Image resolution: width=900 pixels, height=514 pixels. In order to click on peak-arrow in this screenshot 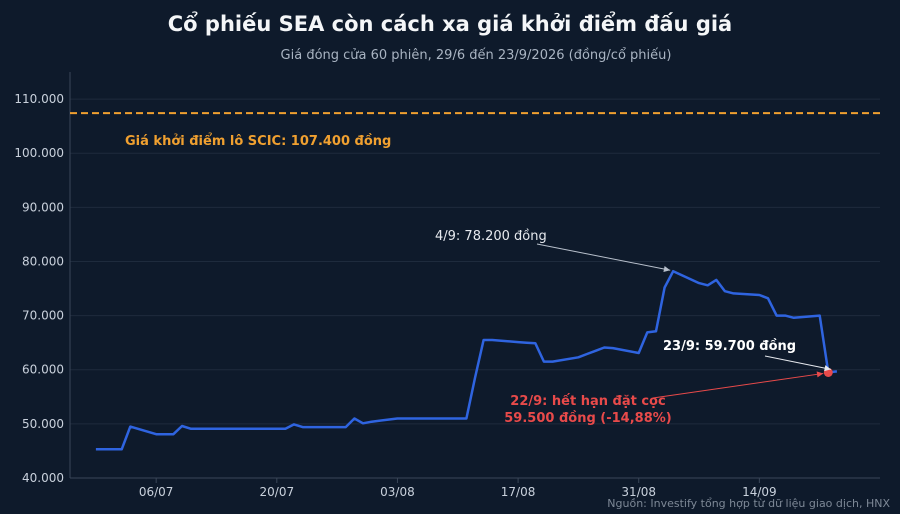, I will do `click(603, 257)`.